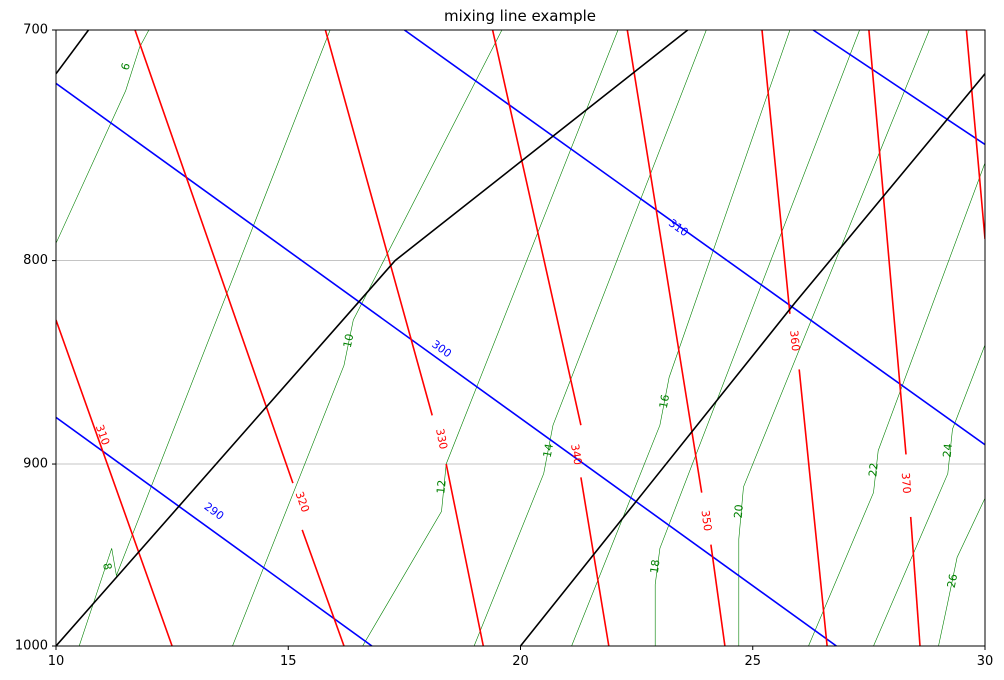 The height and width of the screenshot is (680, 1004). I want to click on mixing-line-label-6: 6, so click(125, 66).